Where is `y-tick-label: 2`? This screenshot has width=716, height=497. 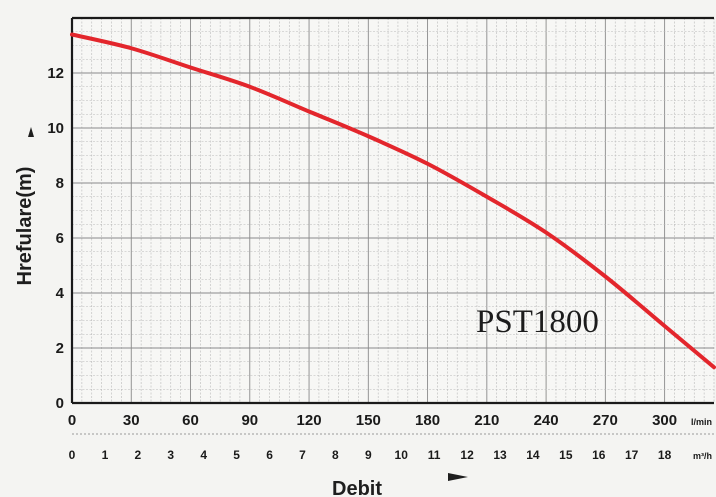 y-tick-label: 2 is located at coordinates (60, 348).